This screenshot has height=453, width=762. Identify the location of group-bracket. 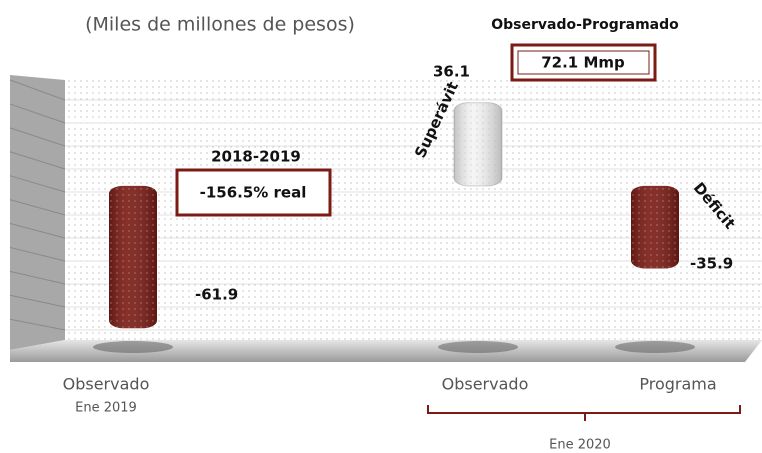
(584, 413).